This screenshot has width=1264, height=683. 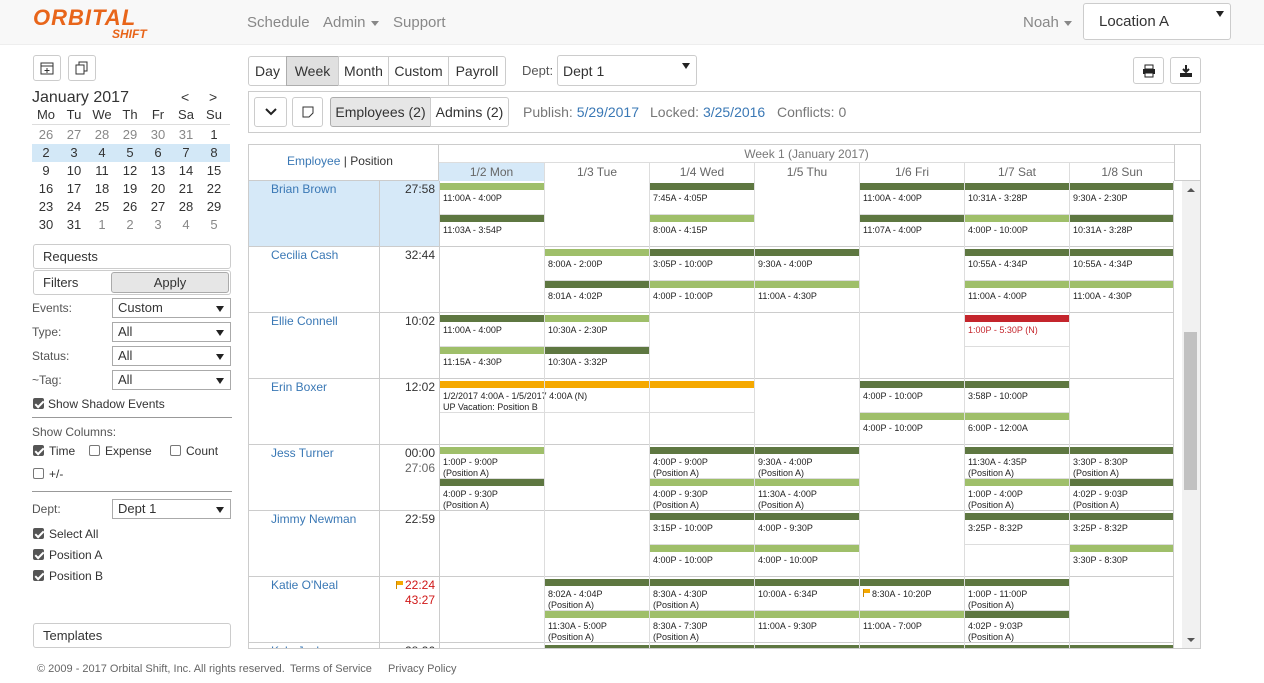 What do you see at coordinates (214, 152) in the screenshot?
I see `calendar-day: 8` at bounding box center [214, 152].